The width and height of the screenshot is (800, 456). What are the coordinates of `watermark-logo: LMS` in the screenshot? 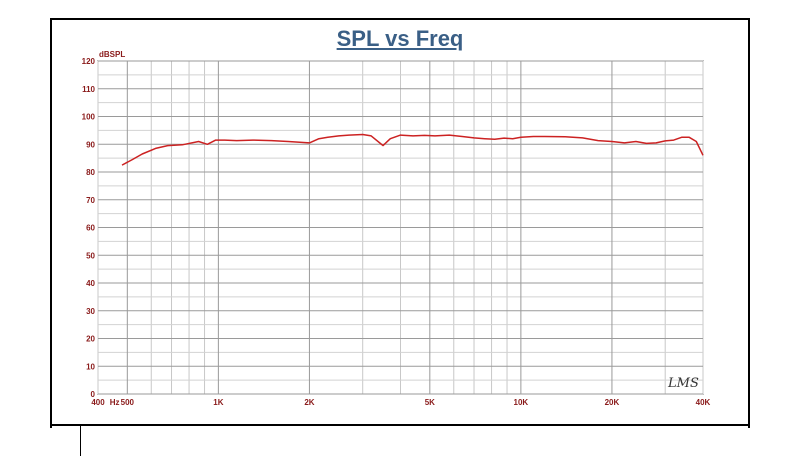 It's located at (683, 383).